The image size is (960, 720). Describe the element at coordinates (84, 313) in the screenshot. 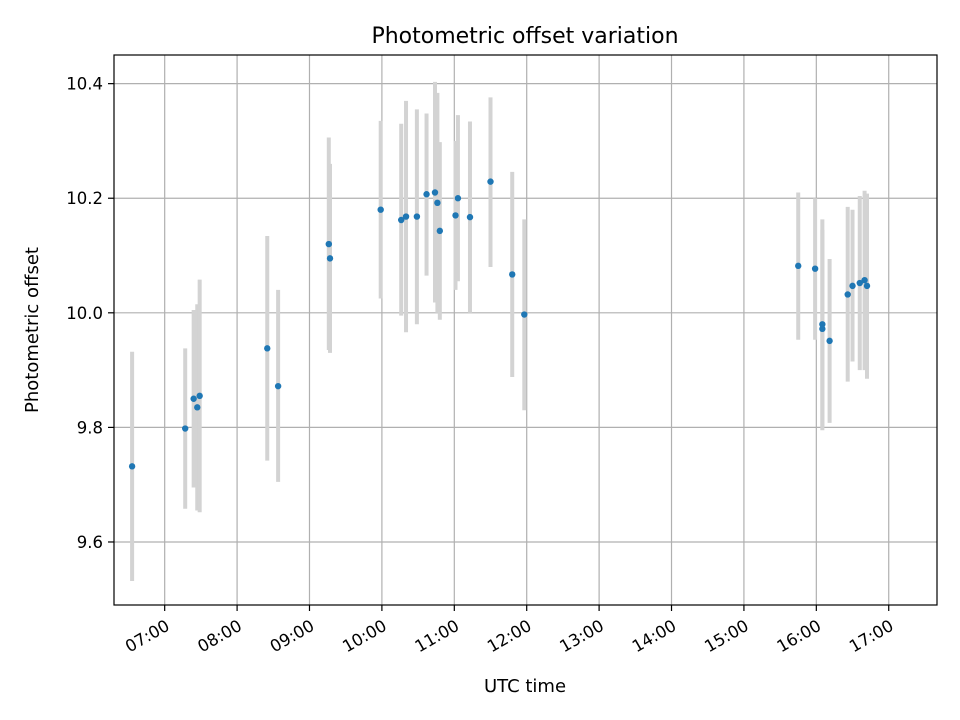

I see `y-tick-label: 10.0` at that location.